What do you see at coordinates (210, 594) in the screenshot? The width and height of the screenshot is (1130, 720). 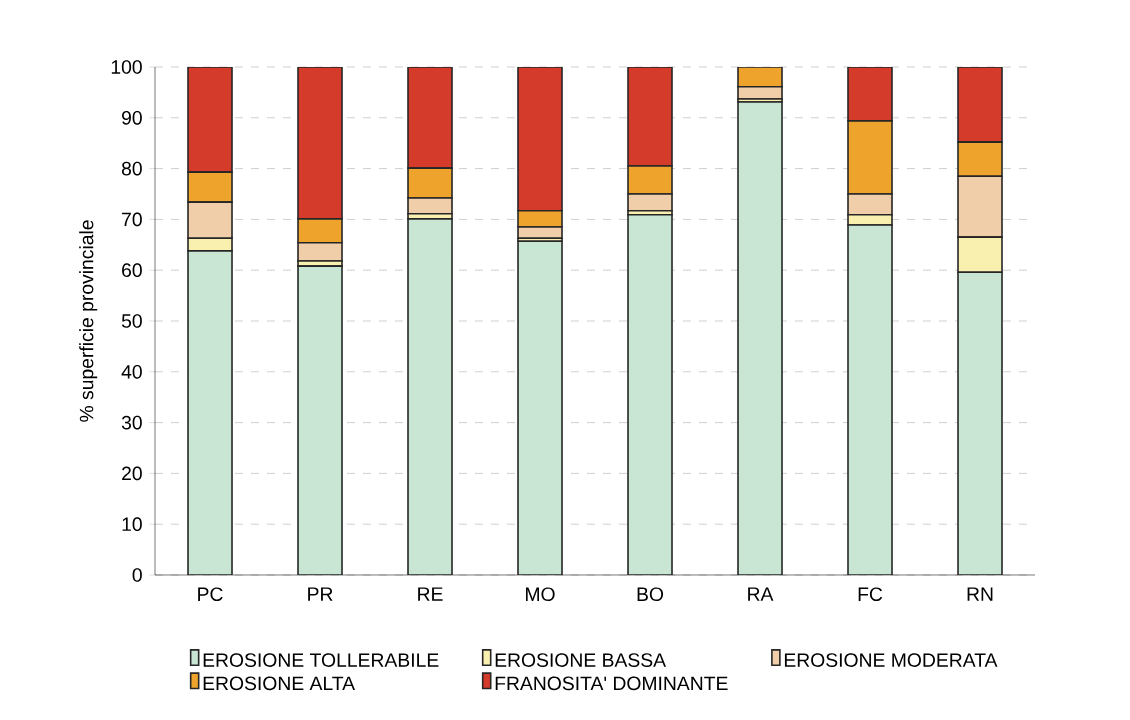 I see `x-tick-label: PC` at bounding box center [210, 594].